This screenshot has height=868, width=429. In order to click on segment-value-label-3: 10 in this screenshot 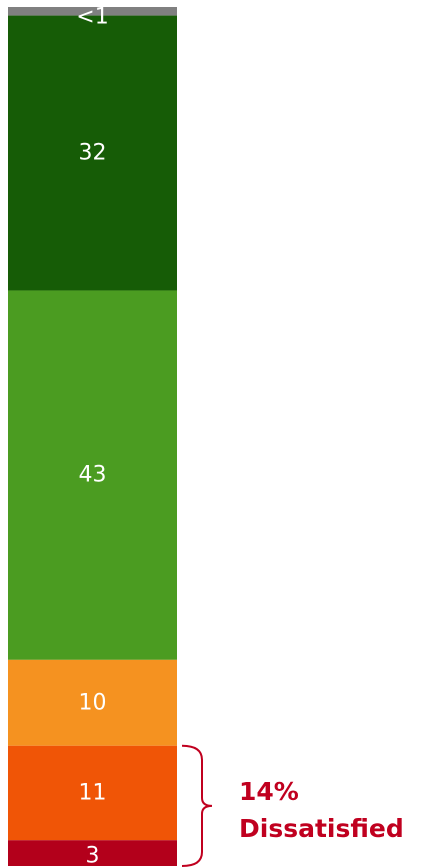, I will do `click(93, 702)`.